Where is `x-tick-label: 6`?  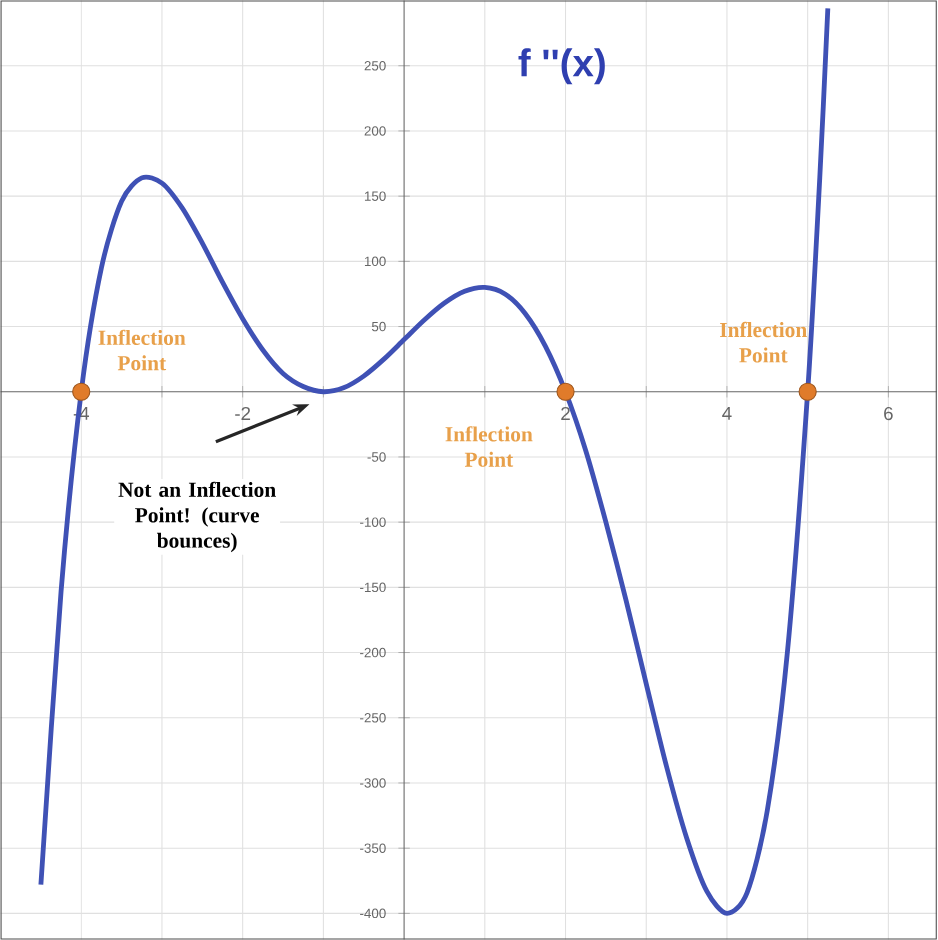
x-tick-label: 6 is located at coordinates (889, 413).